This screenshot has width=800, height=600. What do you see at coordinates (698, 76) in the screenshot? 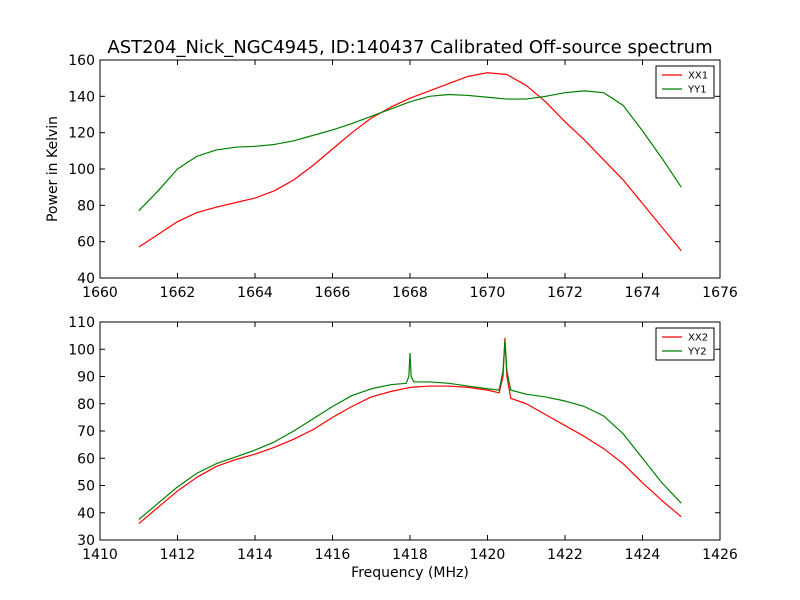
I see `top-legend-label-xx1: XX1` at bounding box center [698, 76].